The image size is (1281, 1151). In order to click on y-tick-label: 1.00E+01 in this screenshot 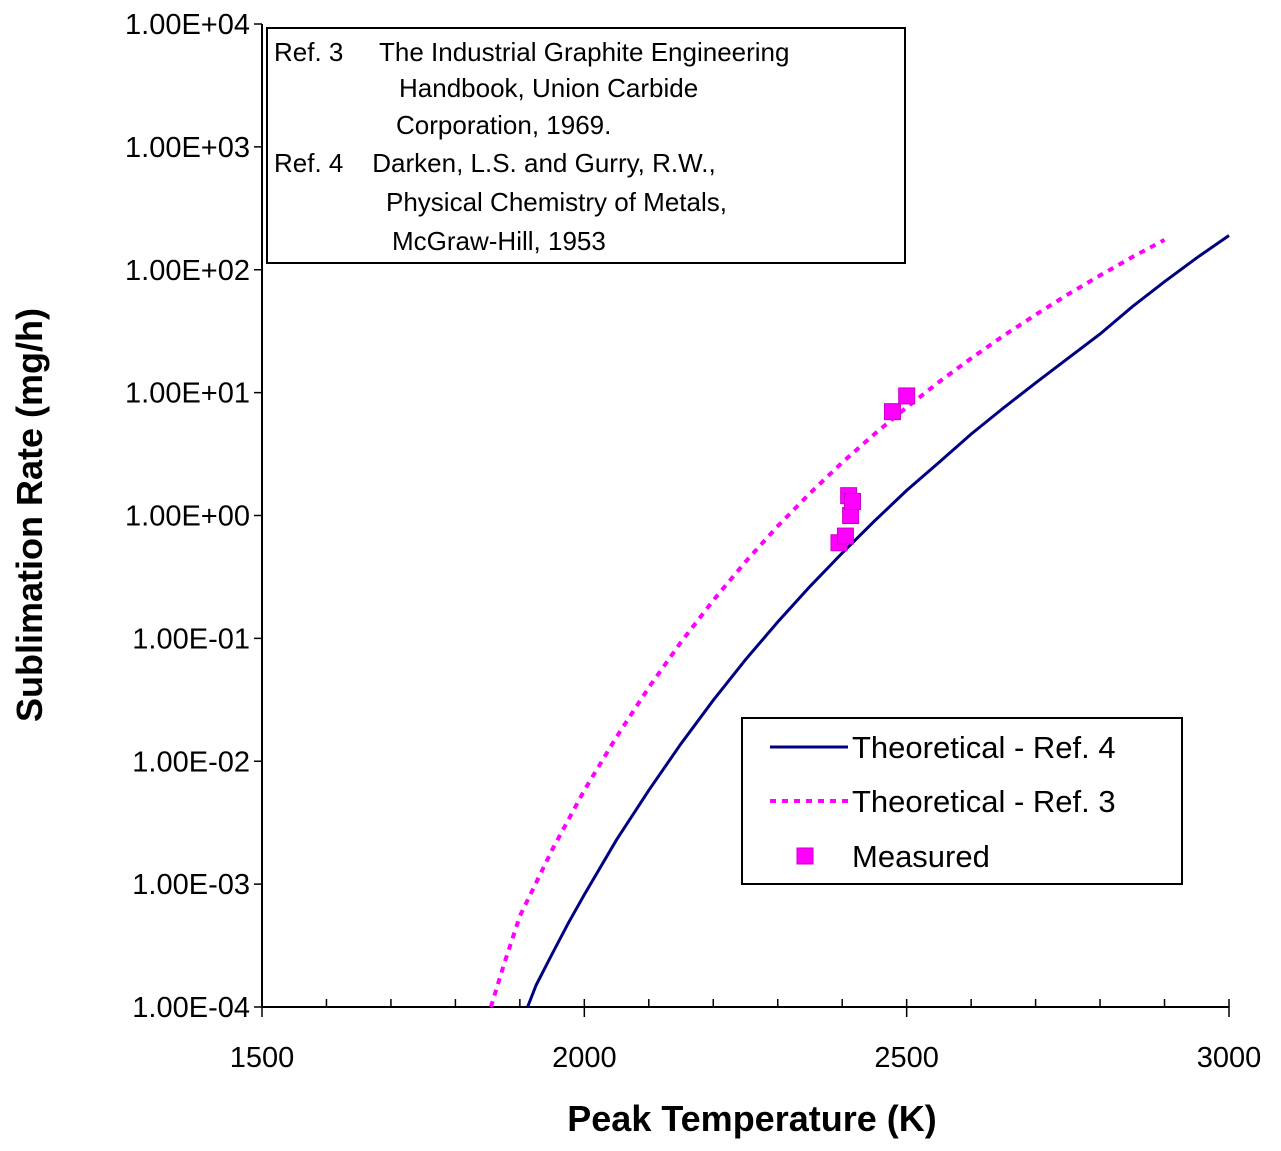, I will do `click(187, 394)`.